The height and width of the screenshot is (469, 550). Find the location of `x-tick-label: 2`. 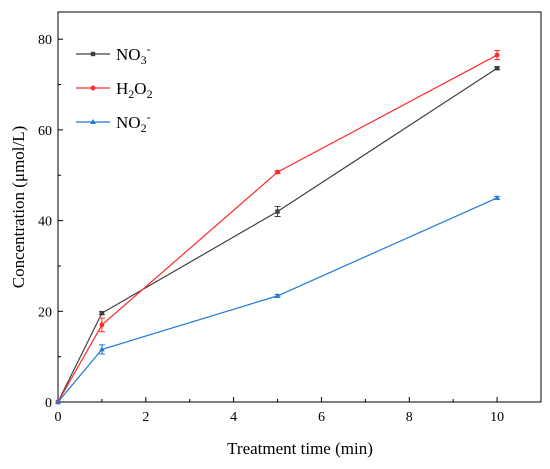

x-tick-label: 2 is located at coordinates (145, 417).